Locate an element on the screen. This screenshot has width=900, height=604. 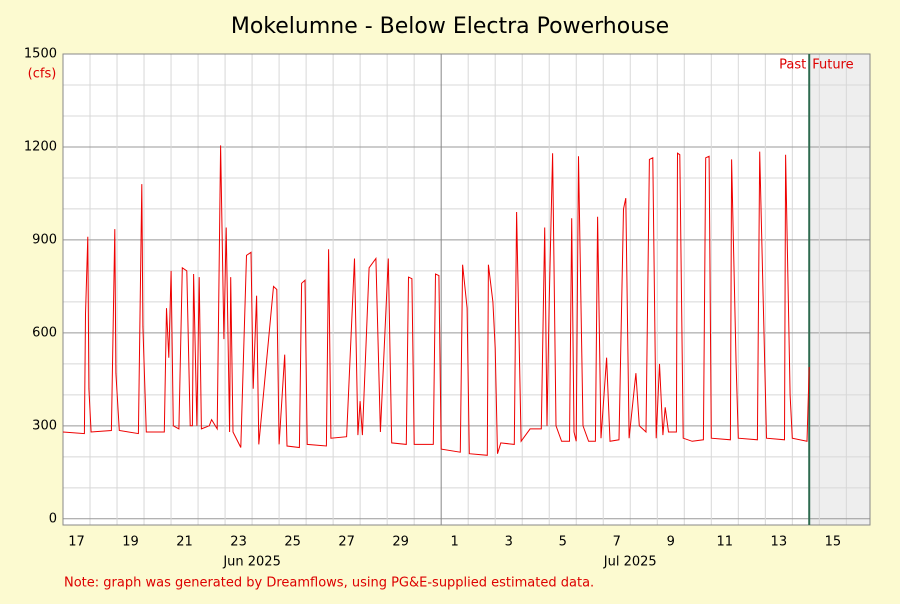
x-tick-label: 19 is located at coordinates (130, 542).